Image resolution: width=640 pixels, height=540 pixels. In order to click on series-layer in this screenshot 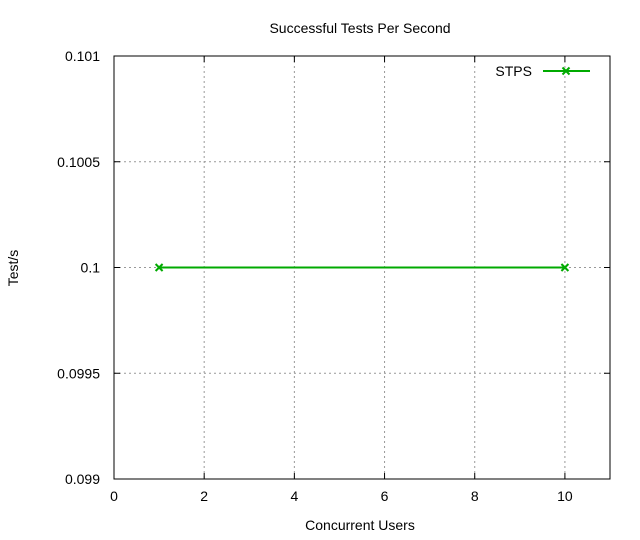, I will do `click(362, 267)`.